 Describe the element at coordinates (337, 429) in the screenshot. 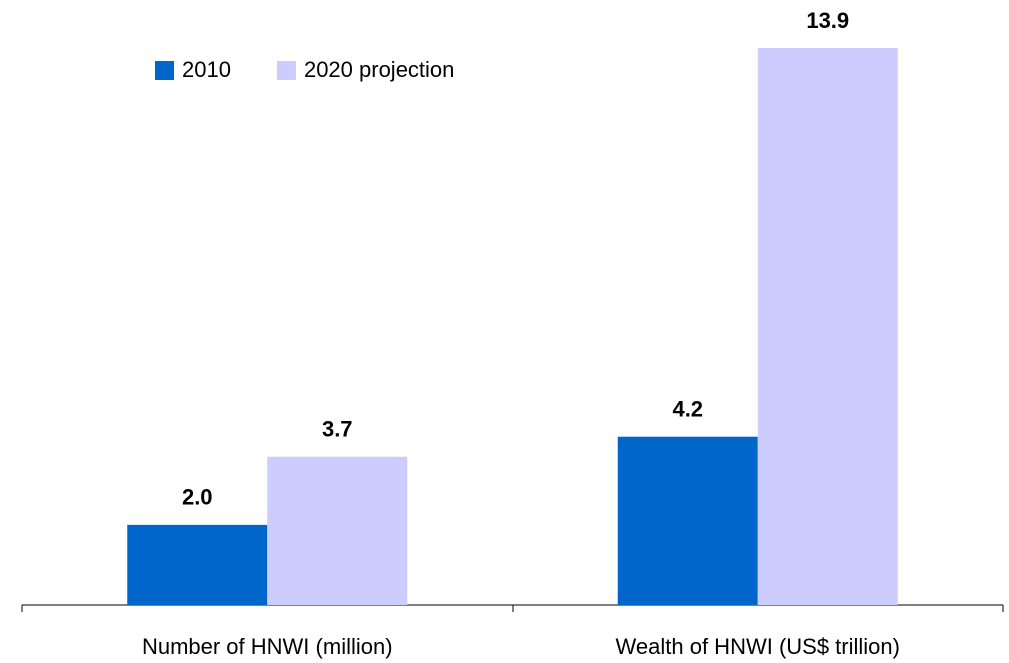

I see `data-label: 3.7` at that location.